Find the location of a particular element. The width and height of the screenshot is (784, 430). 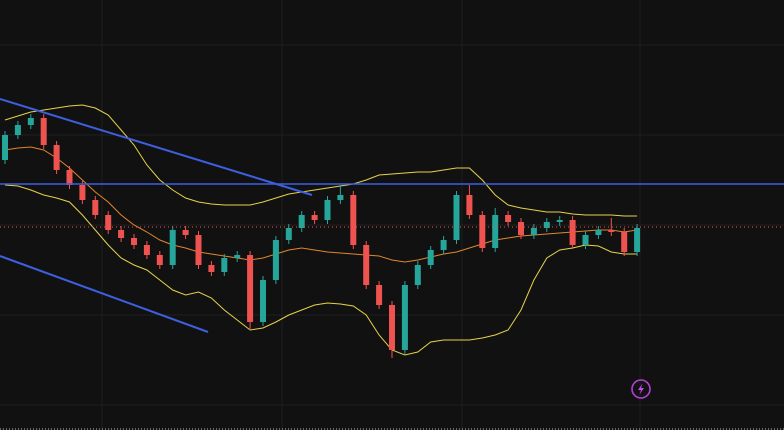

lightning-icon is located at coordinates (641, 389).